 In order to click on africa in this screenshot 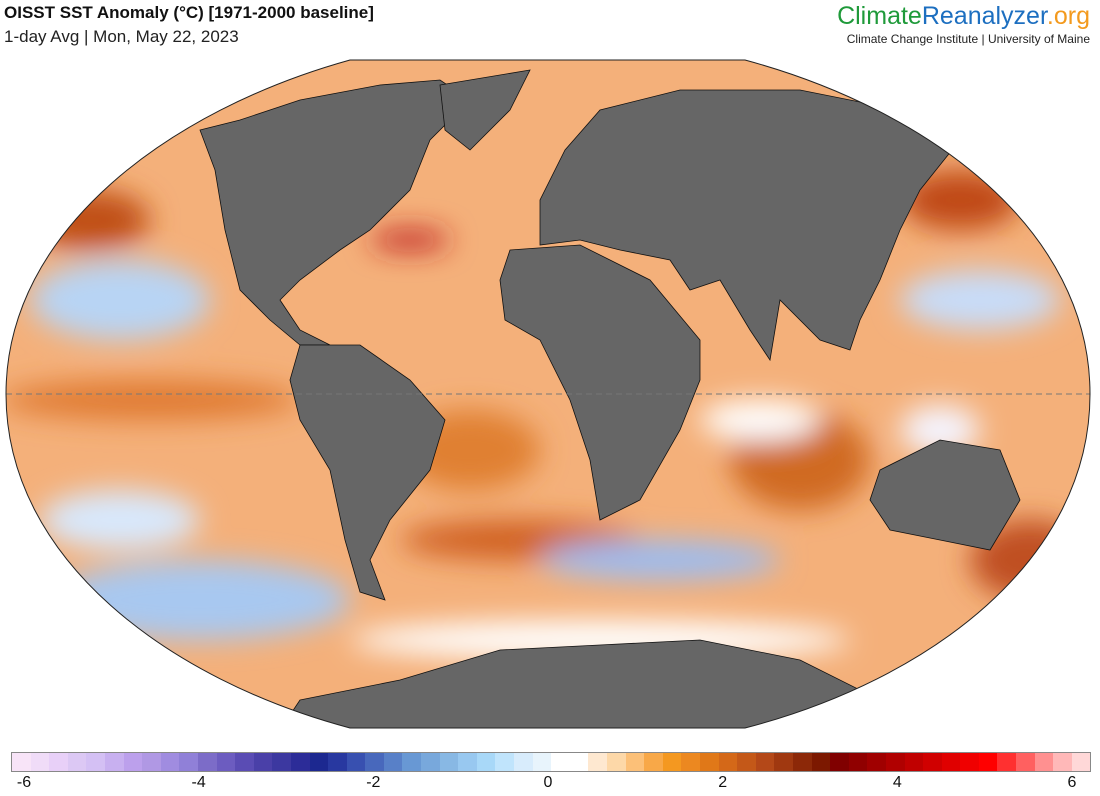, I will do `click(600, 382)`.